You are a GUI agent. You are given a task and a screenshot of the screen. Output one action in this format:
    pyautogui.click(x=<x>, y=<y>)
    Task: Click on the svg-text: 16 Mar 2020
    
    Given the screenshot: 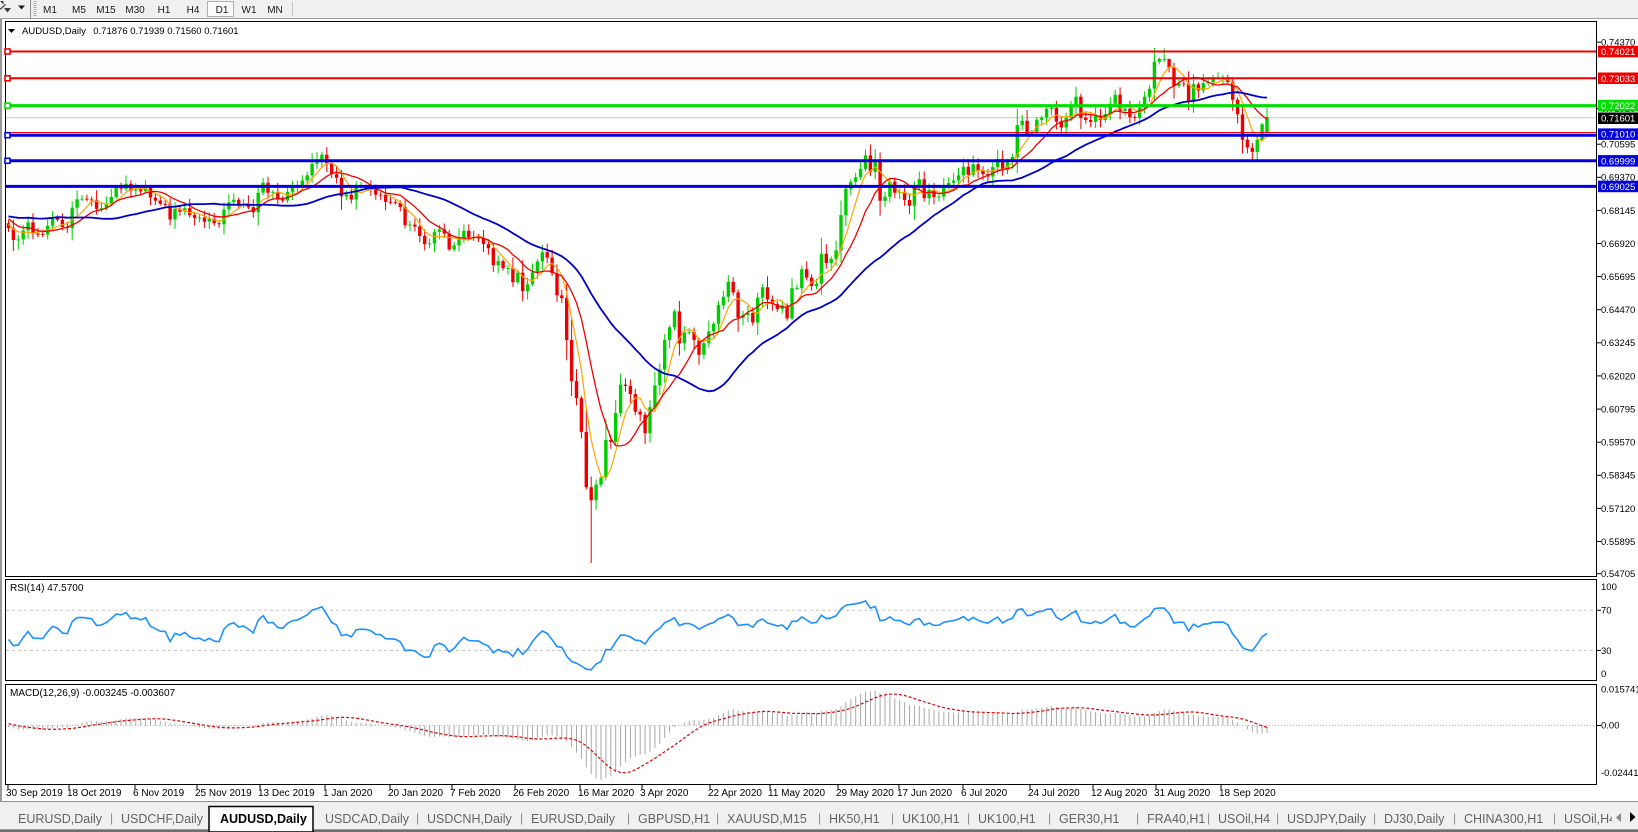 What is the action you would take?
    pyautogui.click(x=606, y=793)
    